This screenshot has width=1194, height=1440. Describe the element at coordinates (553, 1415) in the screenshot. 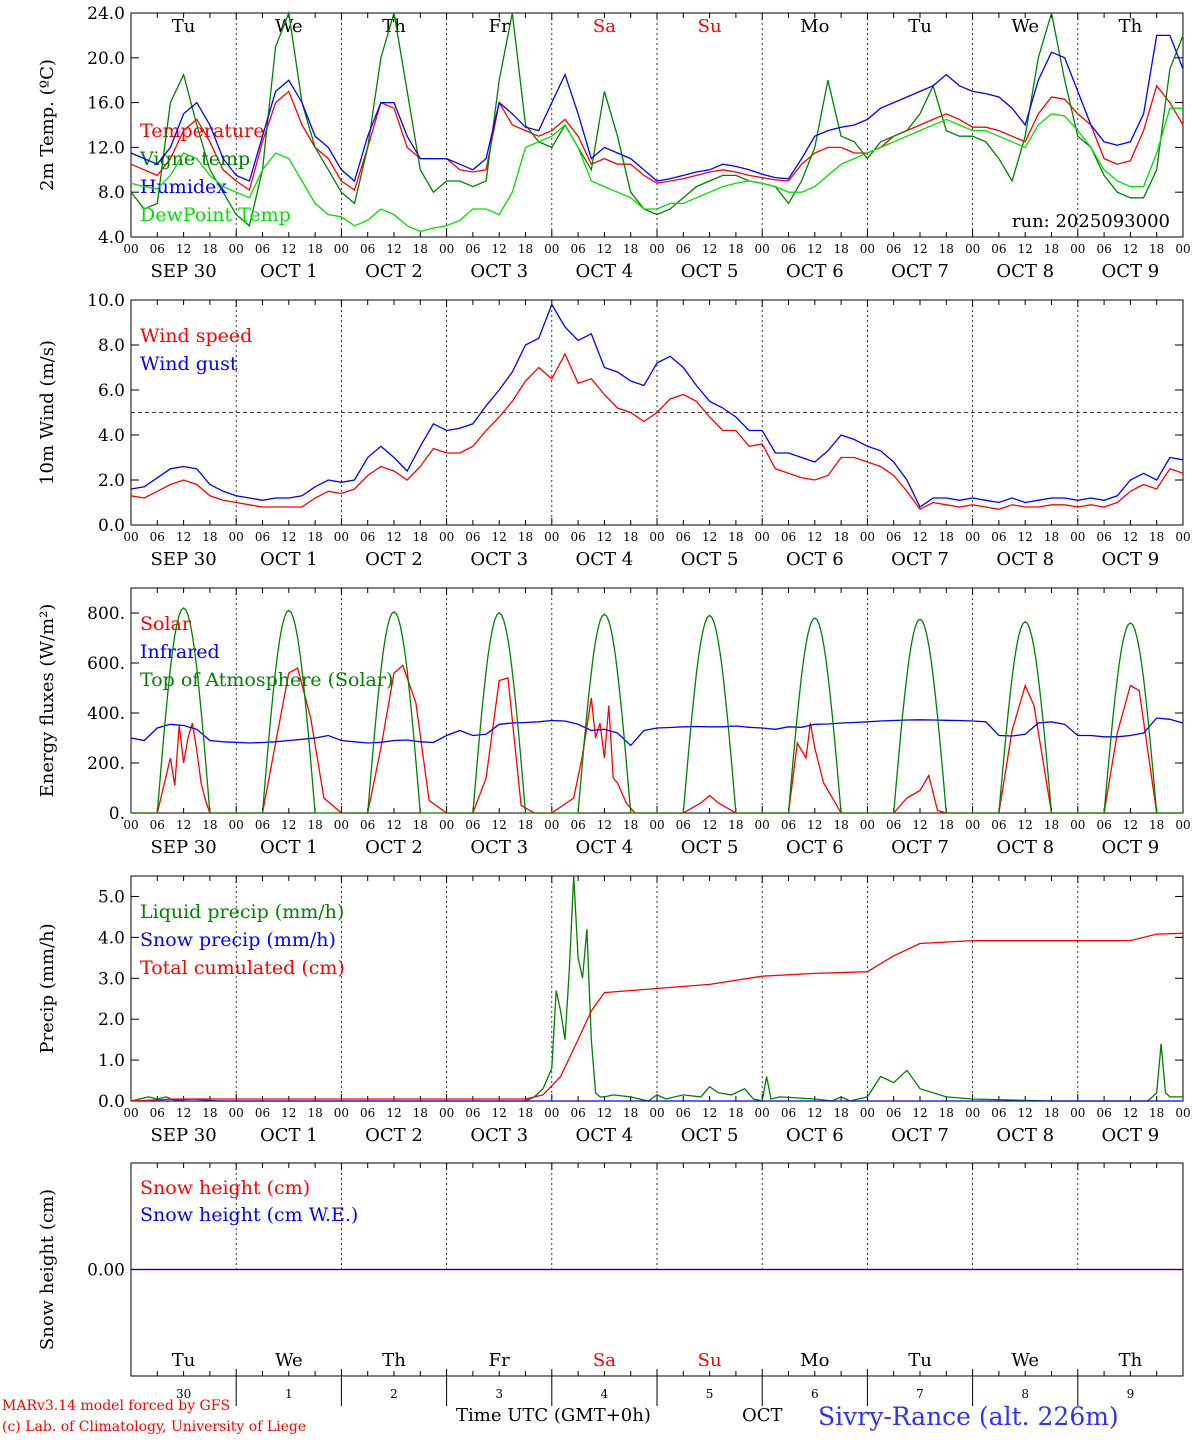

I see `x-axis-label: Time UTC (GMT+0h)` at that location.